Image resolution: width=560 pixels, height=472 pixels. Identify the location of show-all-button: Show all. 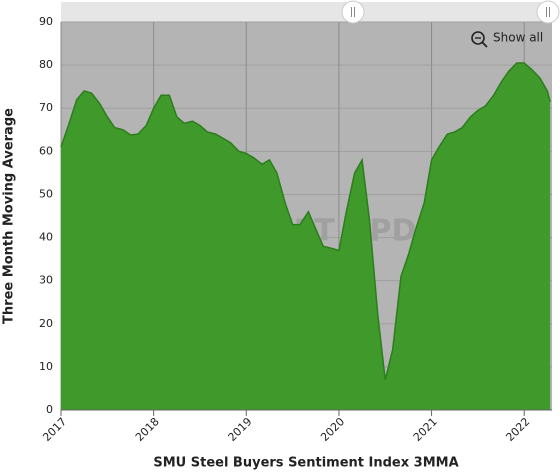
(507, 39).